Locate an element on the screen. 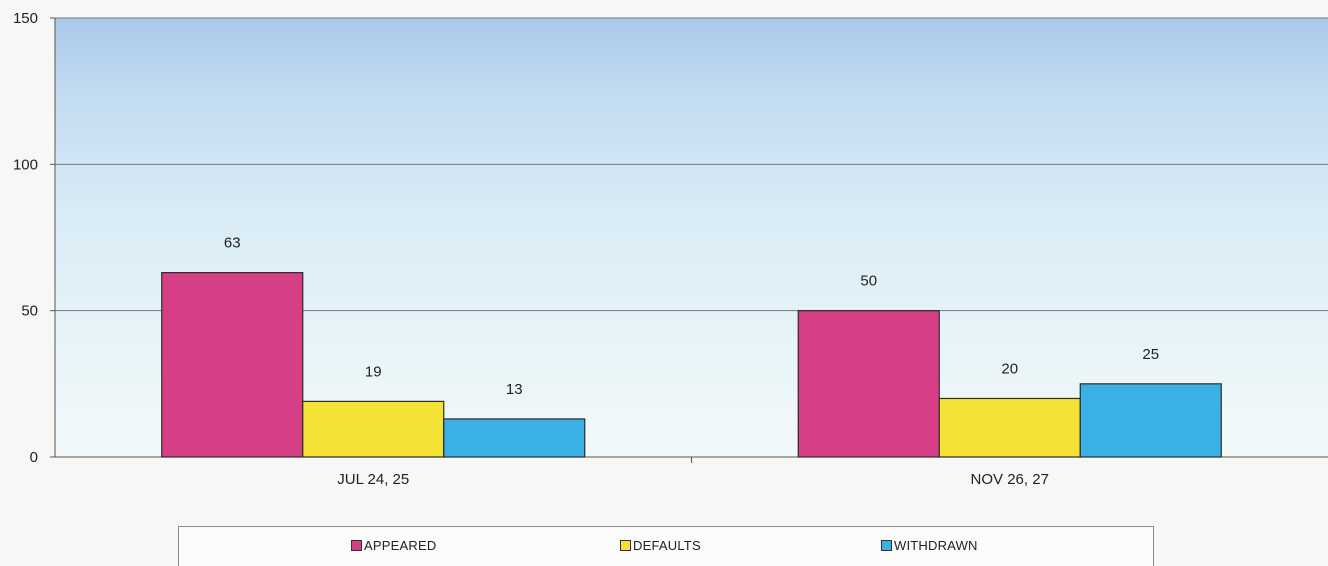  legend: APPEARED DEFAULTS WITHDRAWN is located at coordinates (666, 546).